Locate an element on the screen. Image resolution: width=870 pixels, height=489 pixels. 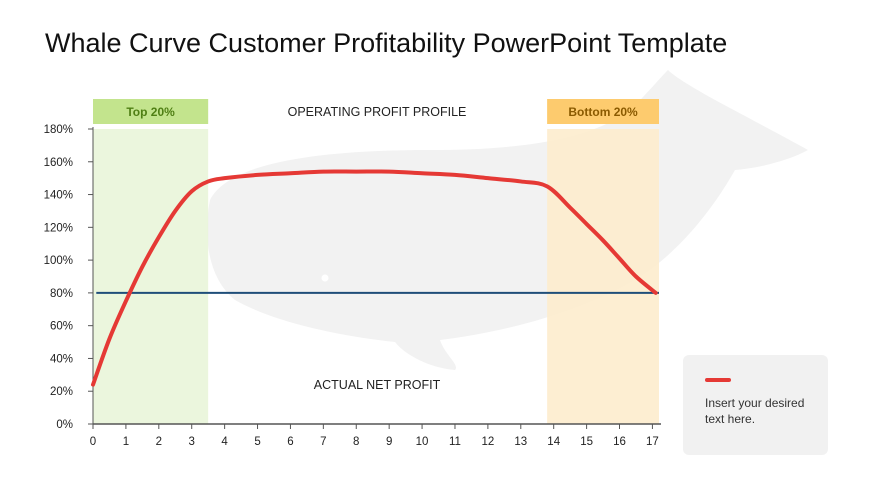
x-tick-label-2: 2 is located at coordinates (159, 442).